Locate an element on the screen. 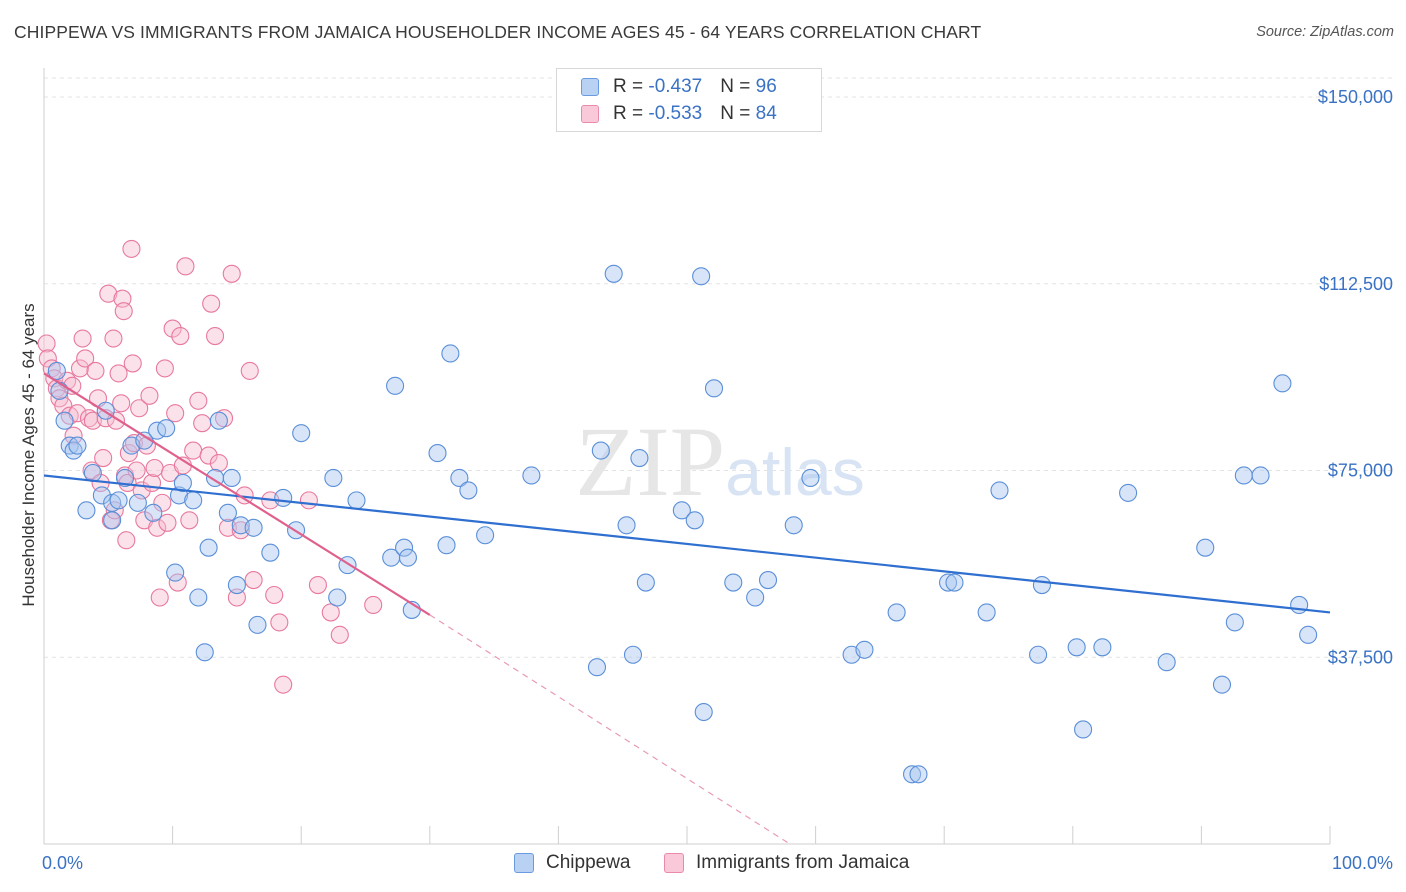 The width and height of the screenshot is (1406, 892). legend-swatch-chippewa is located at coordinates (524, 863).